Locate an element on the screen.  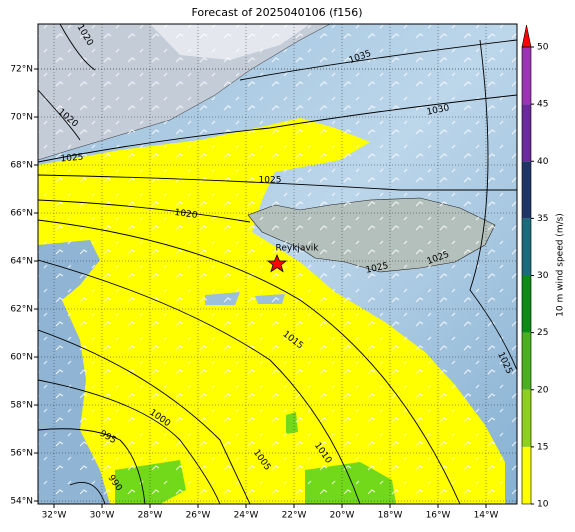
lon-tick-label: 18°W is located at coordinates (390, 516).